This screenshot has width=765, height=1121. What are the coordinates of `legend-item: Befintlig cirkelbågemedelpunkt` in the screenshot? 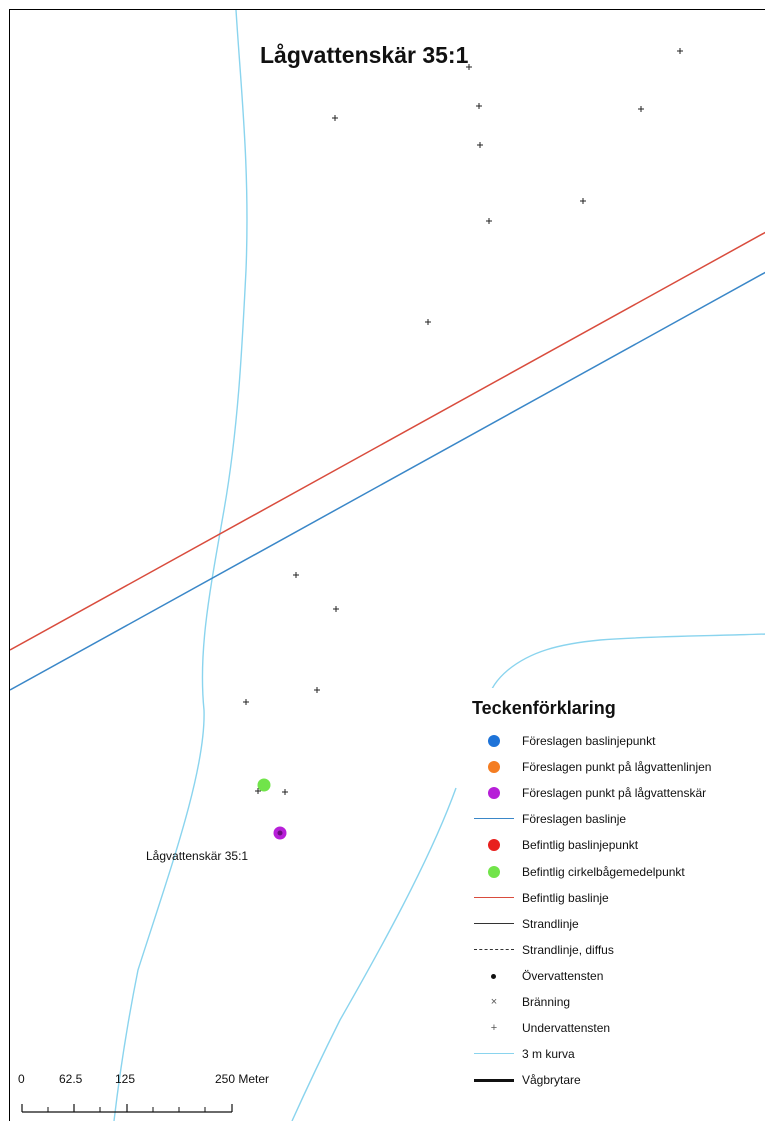 It's located at (611, 871).